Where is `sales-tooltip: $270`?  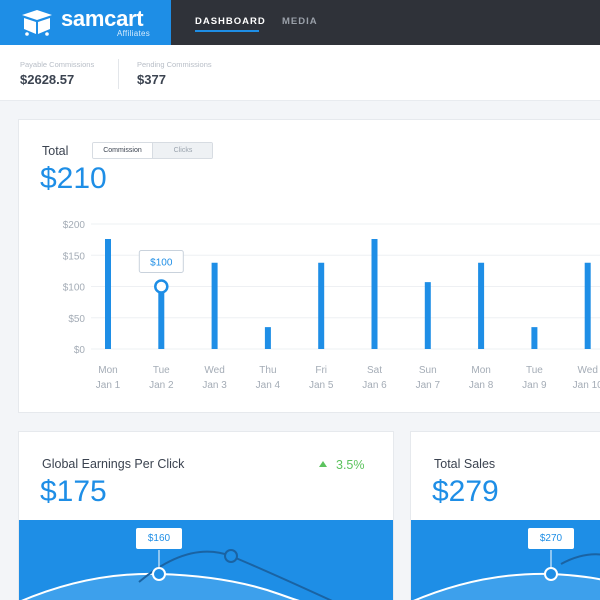
sales-tooltip: $270 is located at coordinates (551, 538).